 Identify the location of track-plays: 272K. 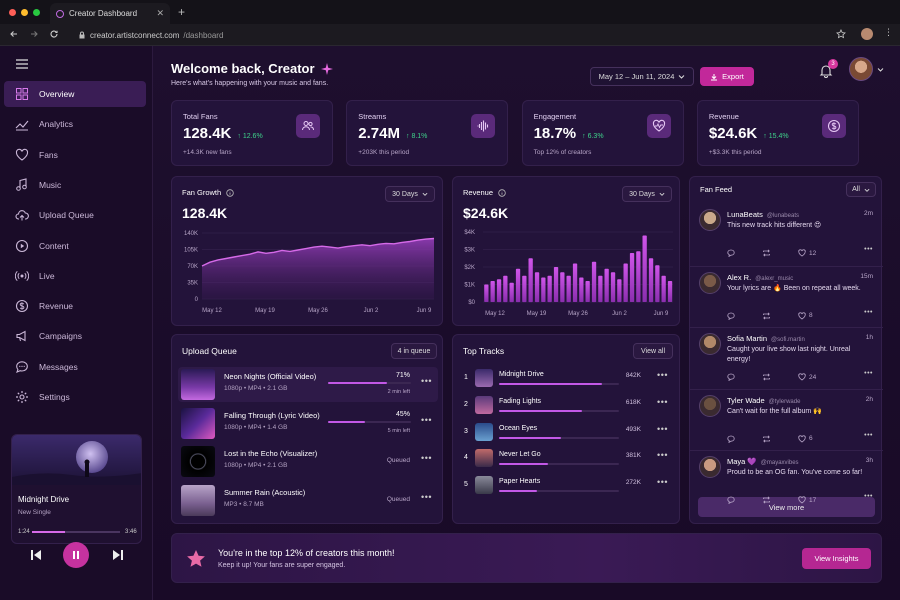
(633, 483).